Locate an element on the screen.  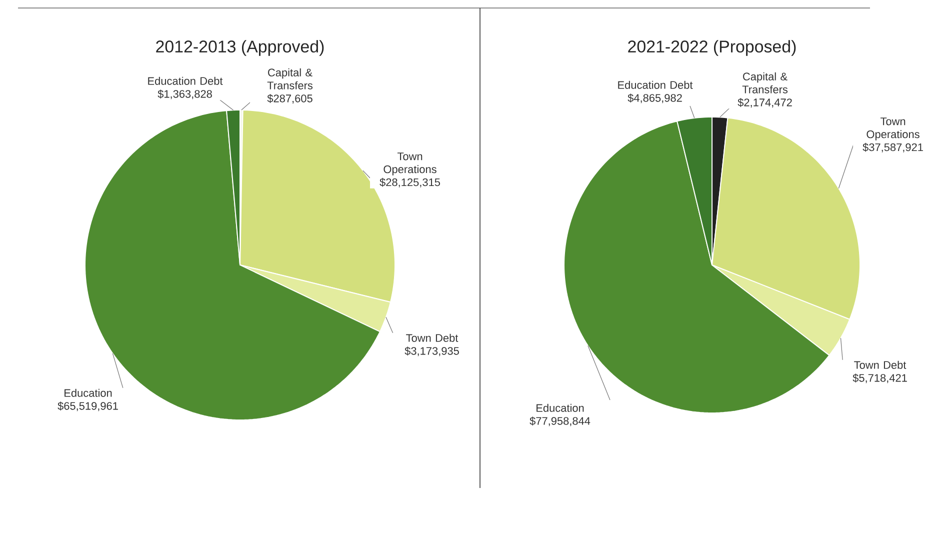
data-label: $4,865,982 is located at coordinates (655, 99).